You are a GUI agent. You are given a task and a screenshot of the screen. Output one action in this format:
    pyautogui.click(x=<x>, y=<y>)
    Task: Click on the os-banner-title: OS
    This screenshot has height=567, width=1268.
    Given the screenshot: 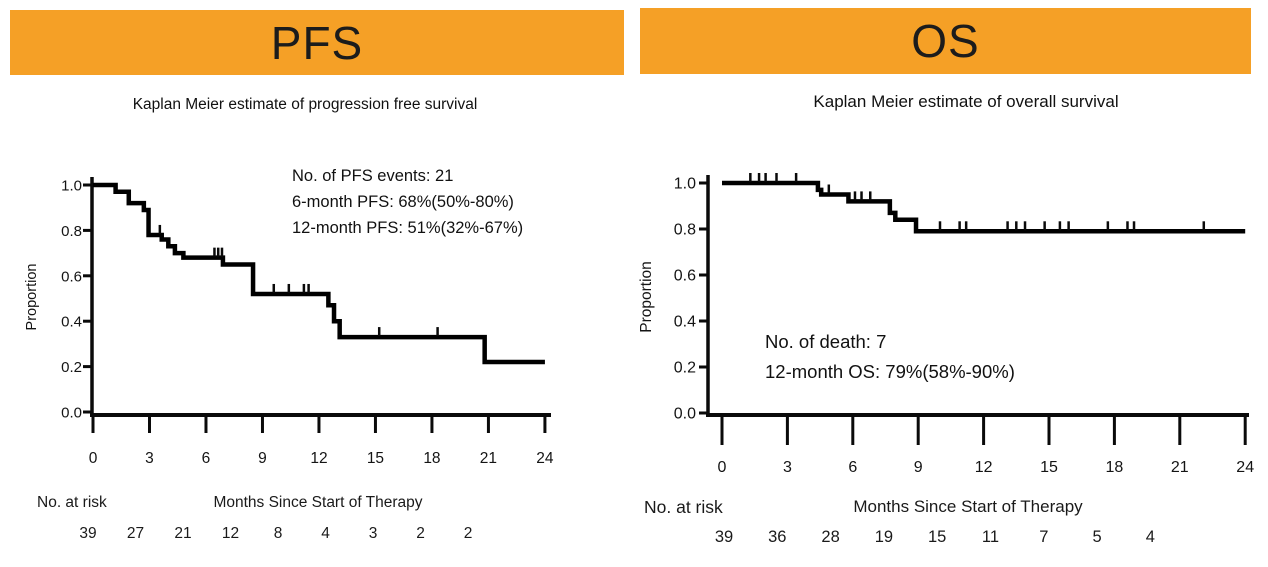 What is the action you would take?
    pyautogui.click(x=945, y=41)
    